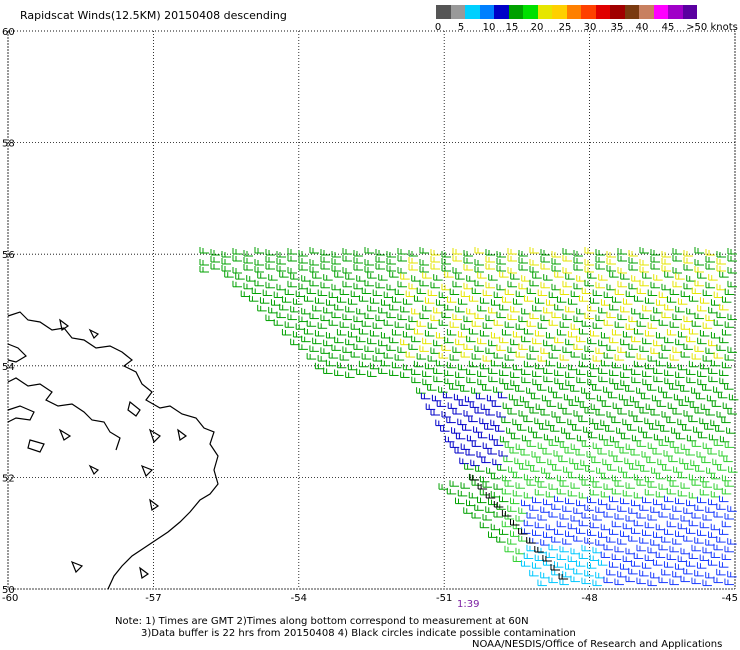 The image size is (740, 650). I want to click on coastline-labrador, so click(113, 450).